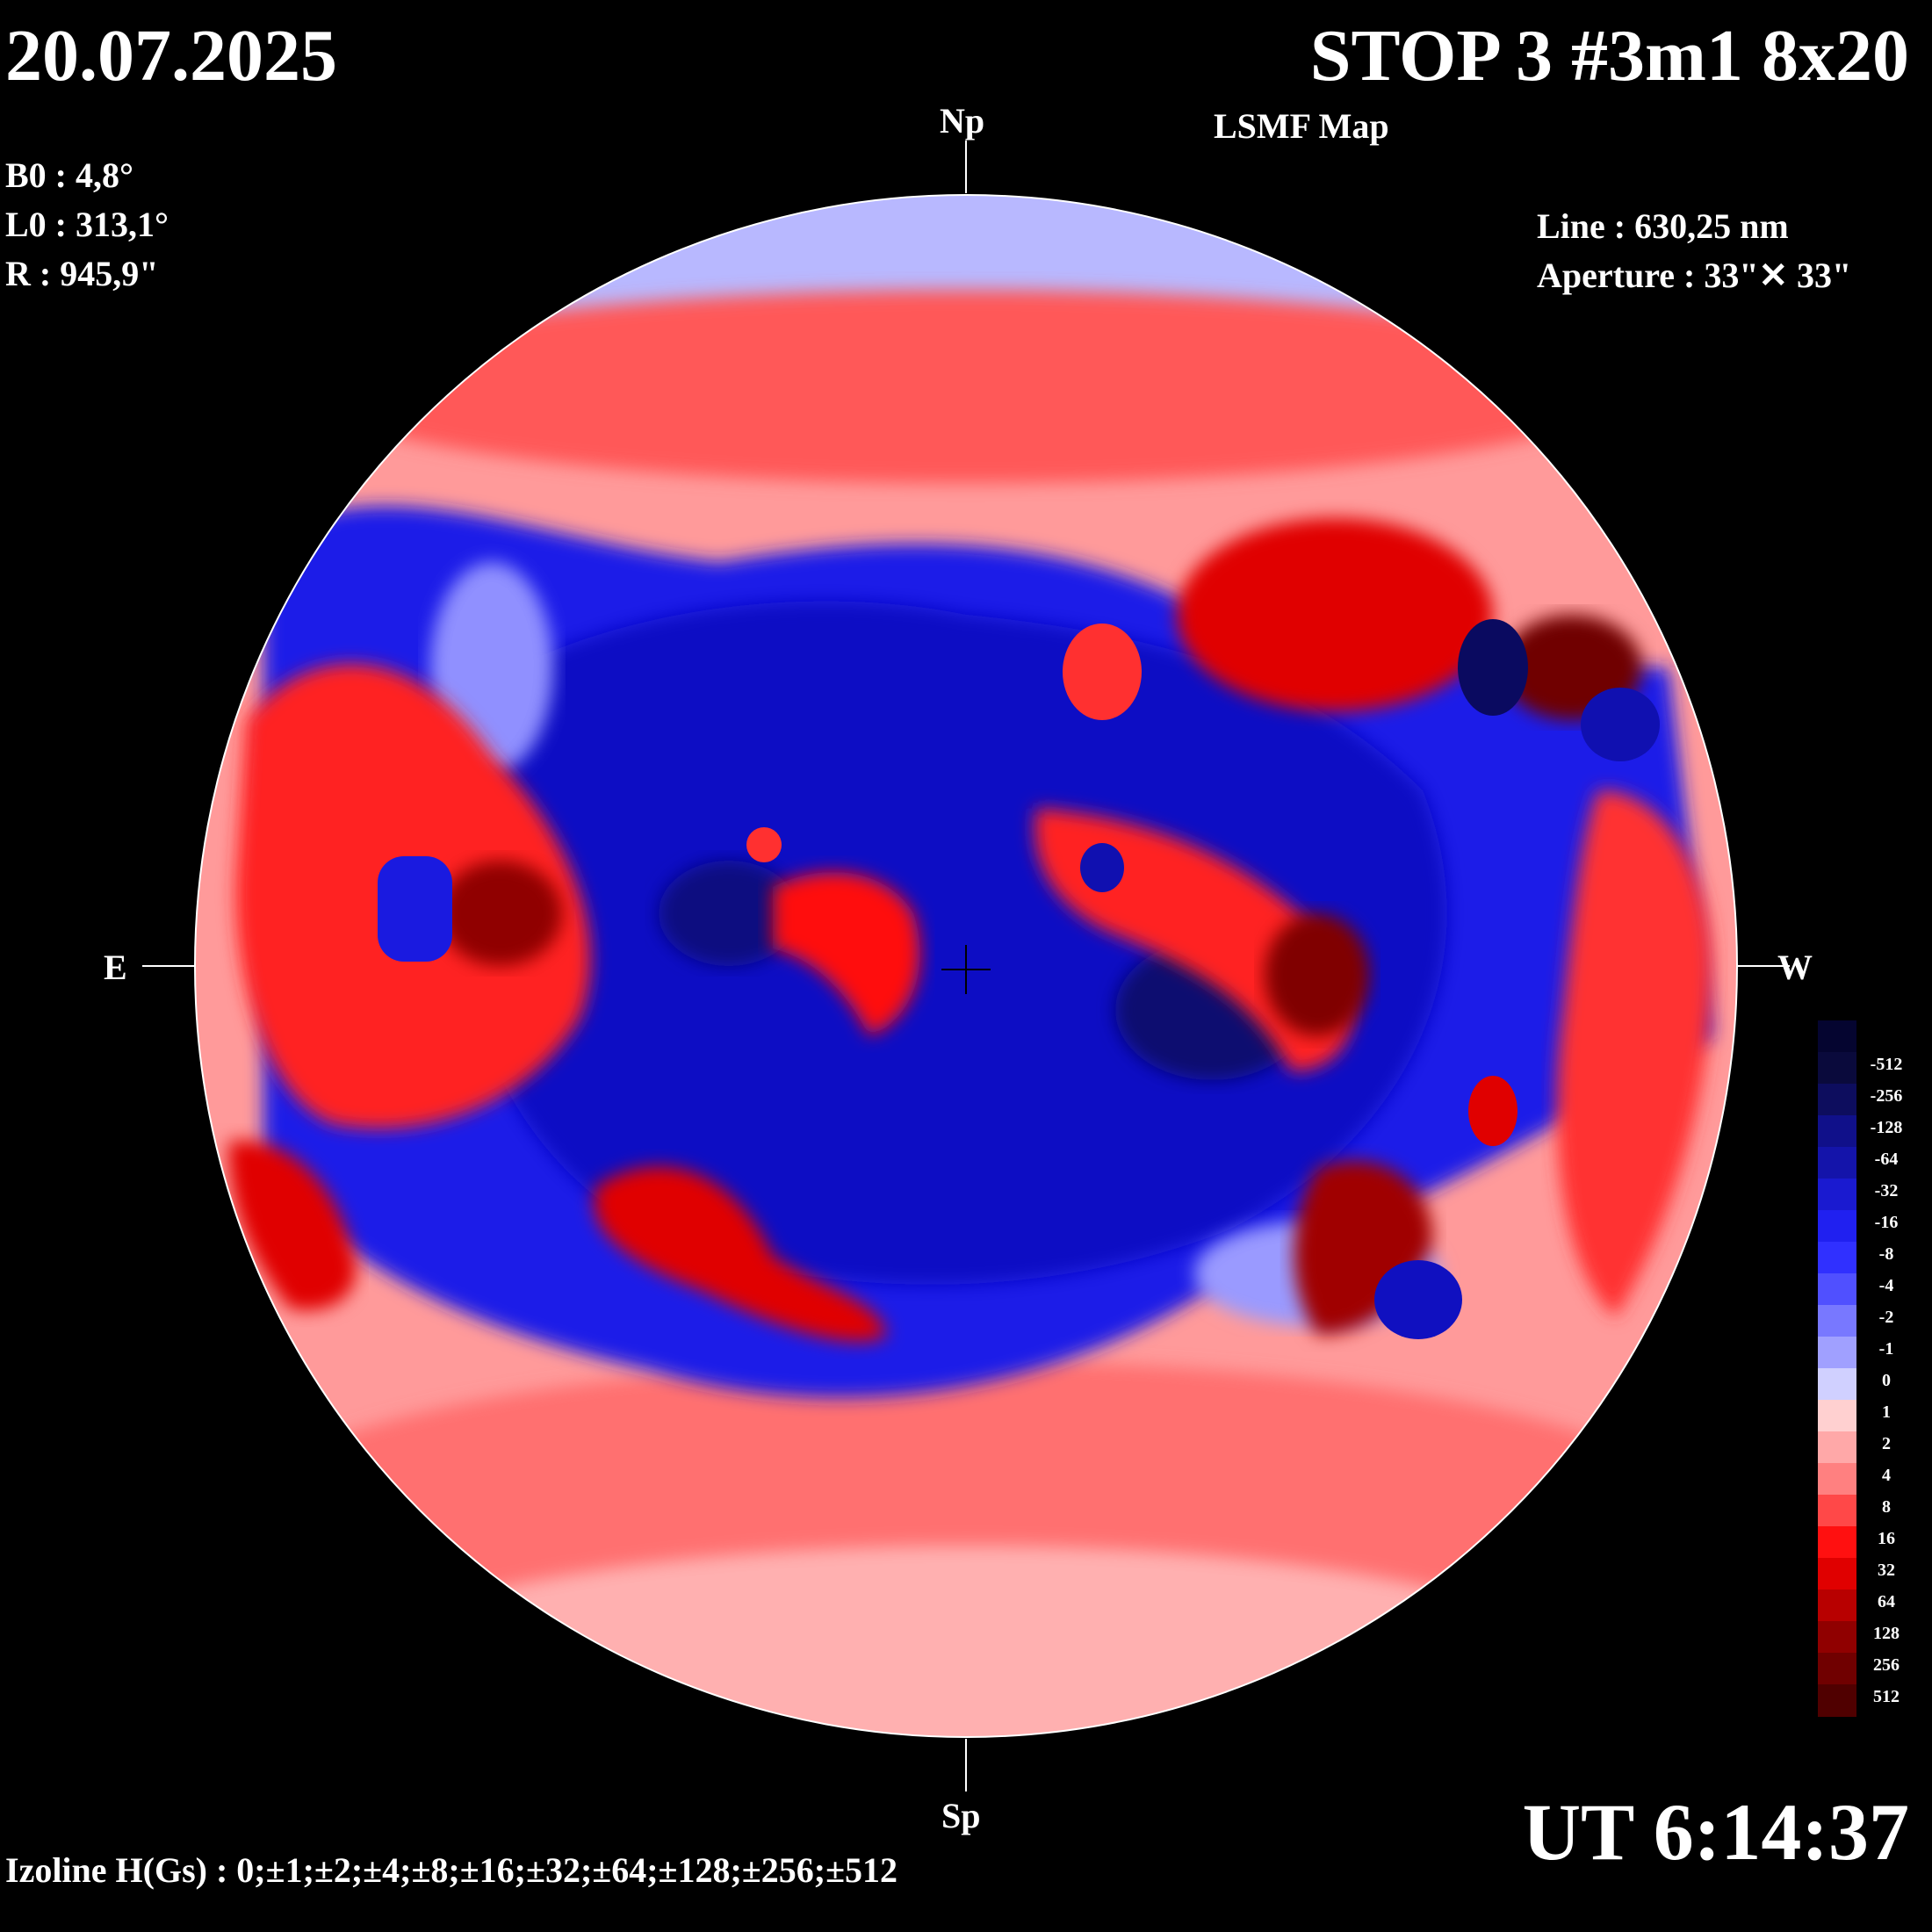 This screenshot has height=1932, width=1932. What do you see at coordinates (1886, 1380) in the screenshot?
I see `color-scale-label: 0` at bounding box center [1886, 1380].